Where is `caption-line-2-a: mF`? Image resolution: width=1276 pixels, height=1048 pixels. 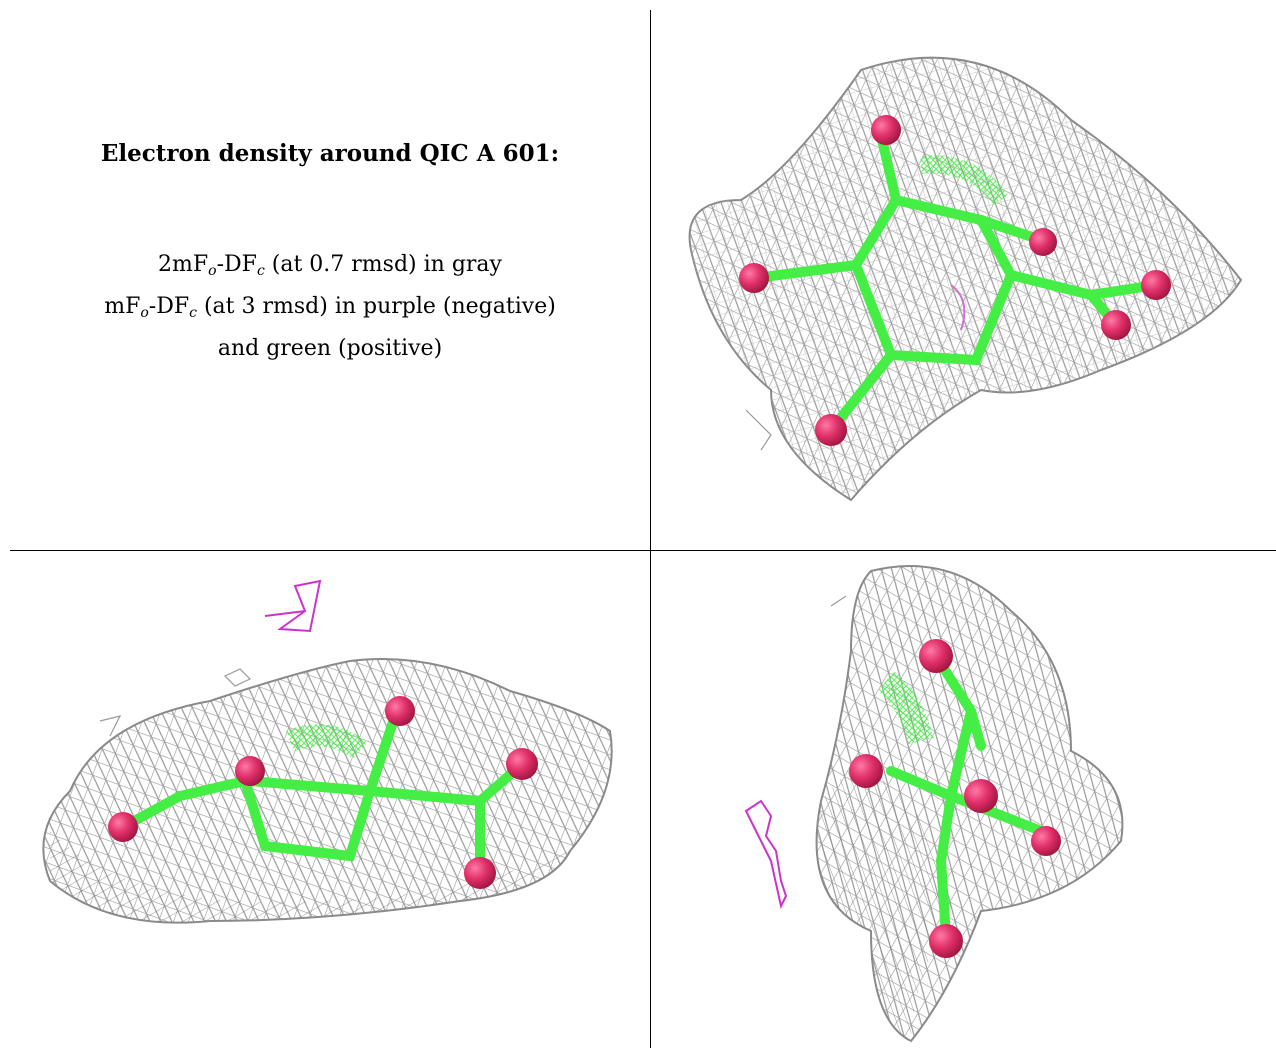
caption-line-2-a: mF is located at coordinates (122, 306).